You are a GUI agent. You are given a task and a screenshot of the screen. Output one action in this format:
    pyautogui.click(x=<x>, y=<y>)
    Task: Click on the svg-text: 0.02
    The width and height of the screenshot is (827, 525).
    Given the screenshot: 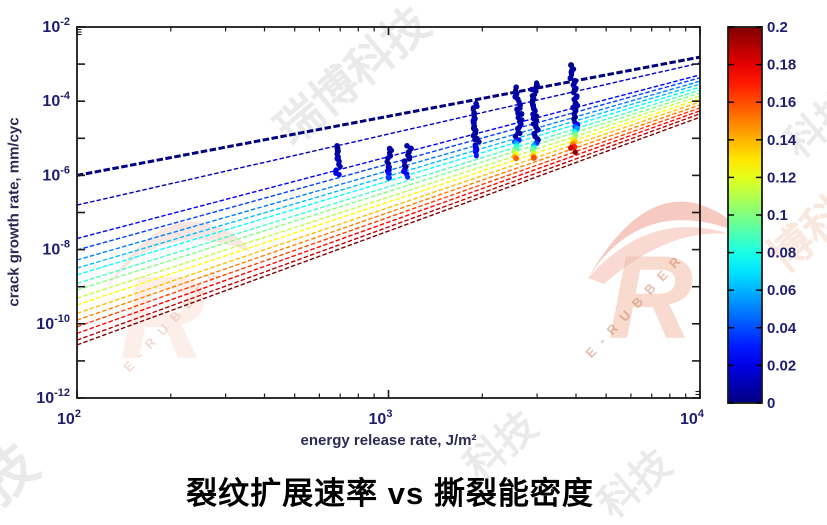 What is the action you would take?
    pyautogui.click(x=781, y=365)
    